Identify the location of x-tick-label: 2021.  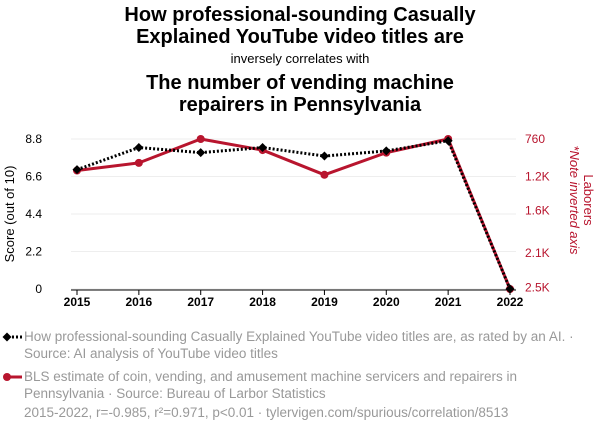
(448, 302).